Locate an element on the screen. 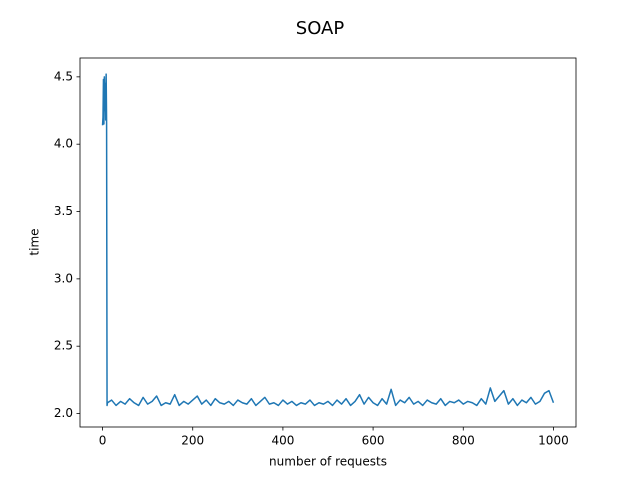 This screenshot has height=480, width=640. x-tick-label: 1000 is located at coordinates (553, 441).